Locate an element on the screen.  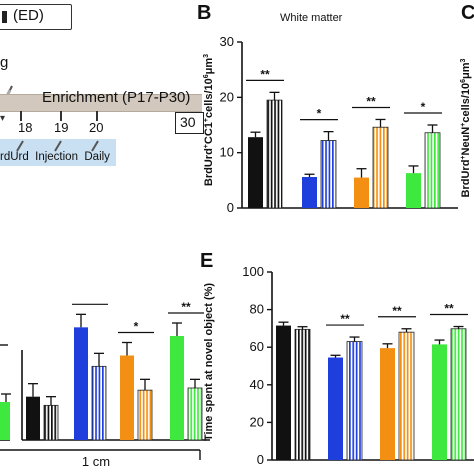
legend-swatch is located at coordinates (4, 17).